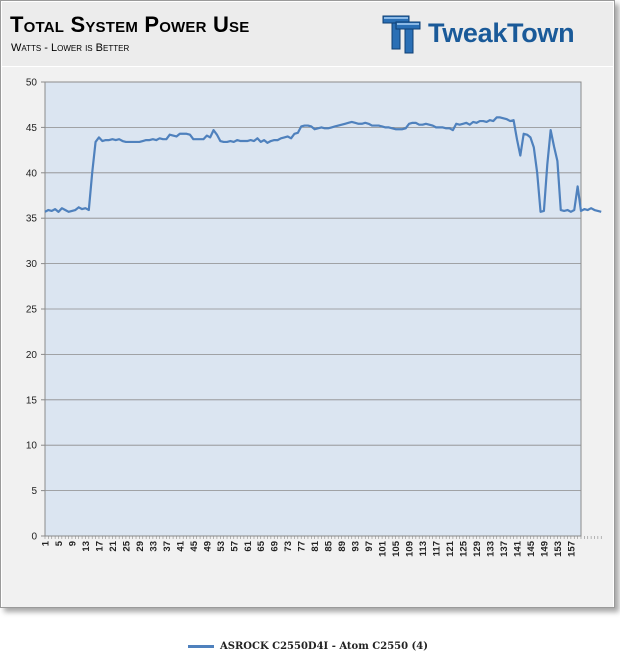  I want to click on series-line, so click(323, 164).